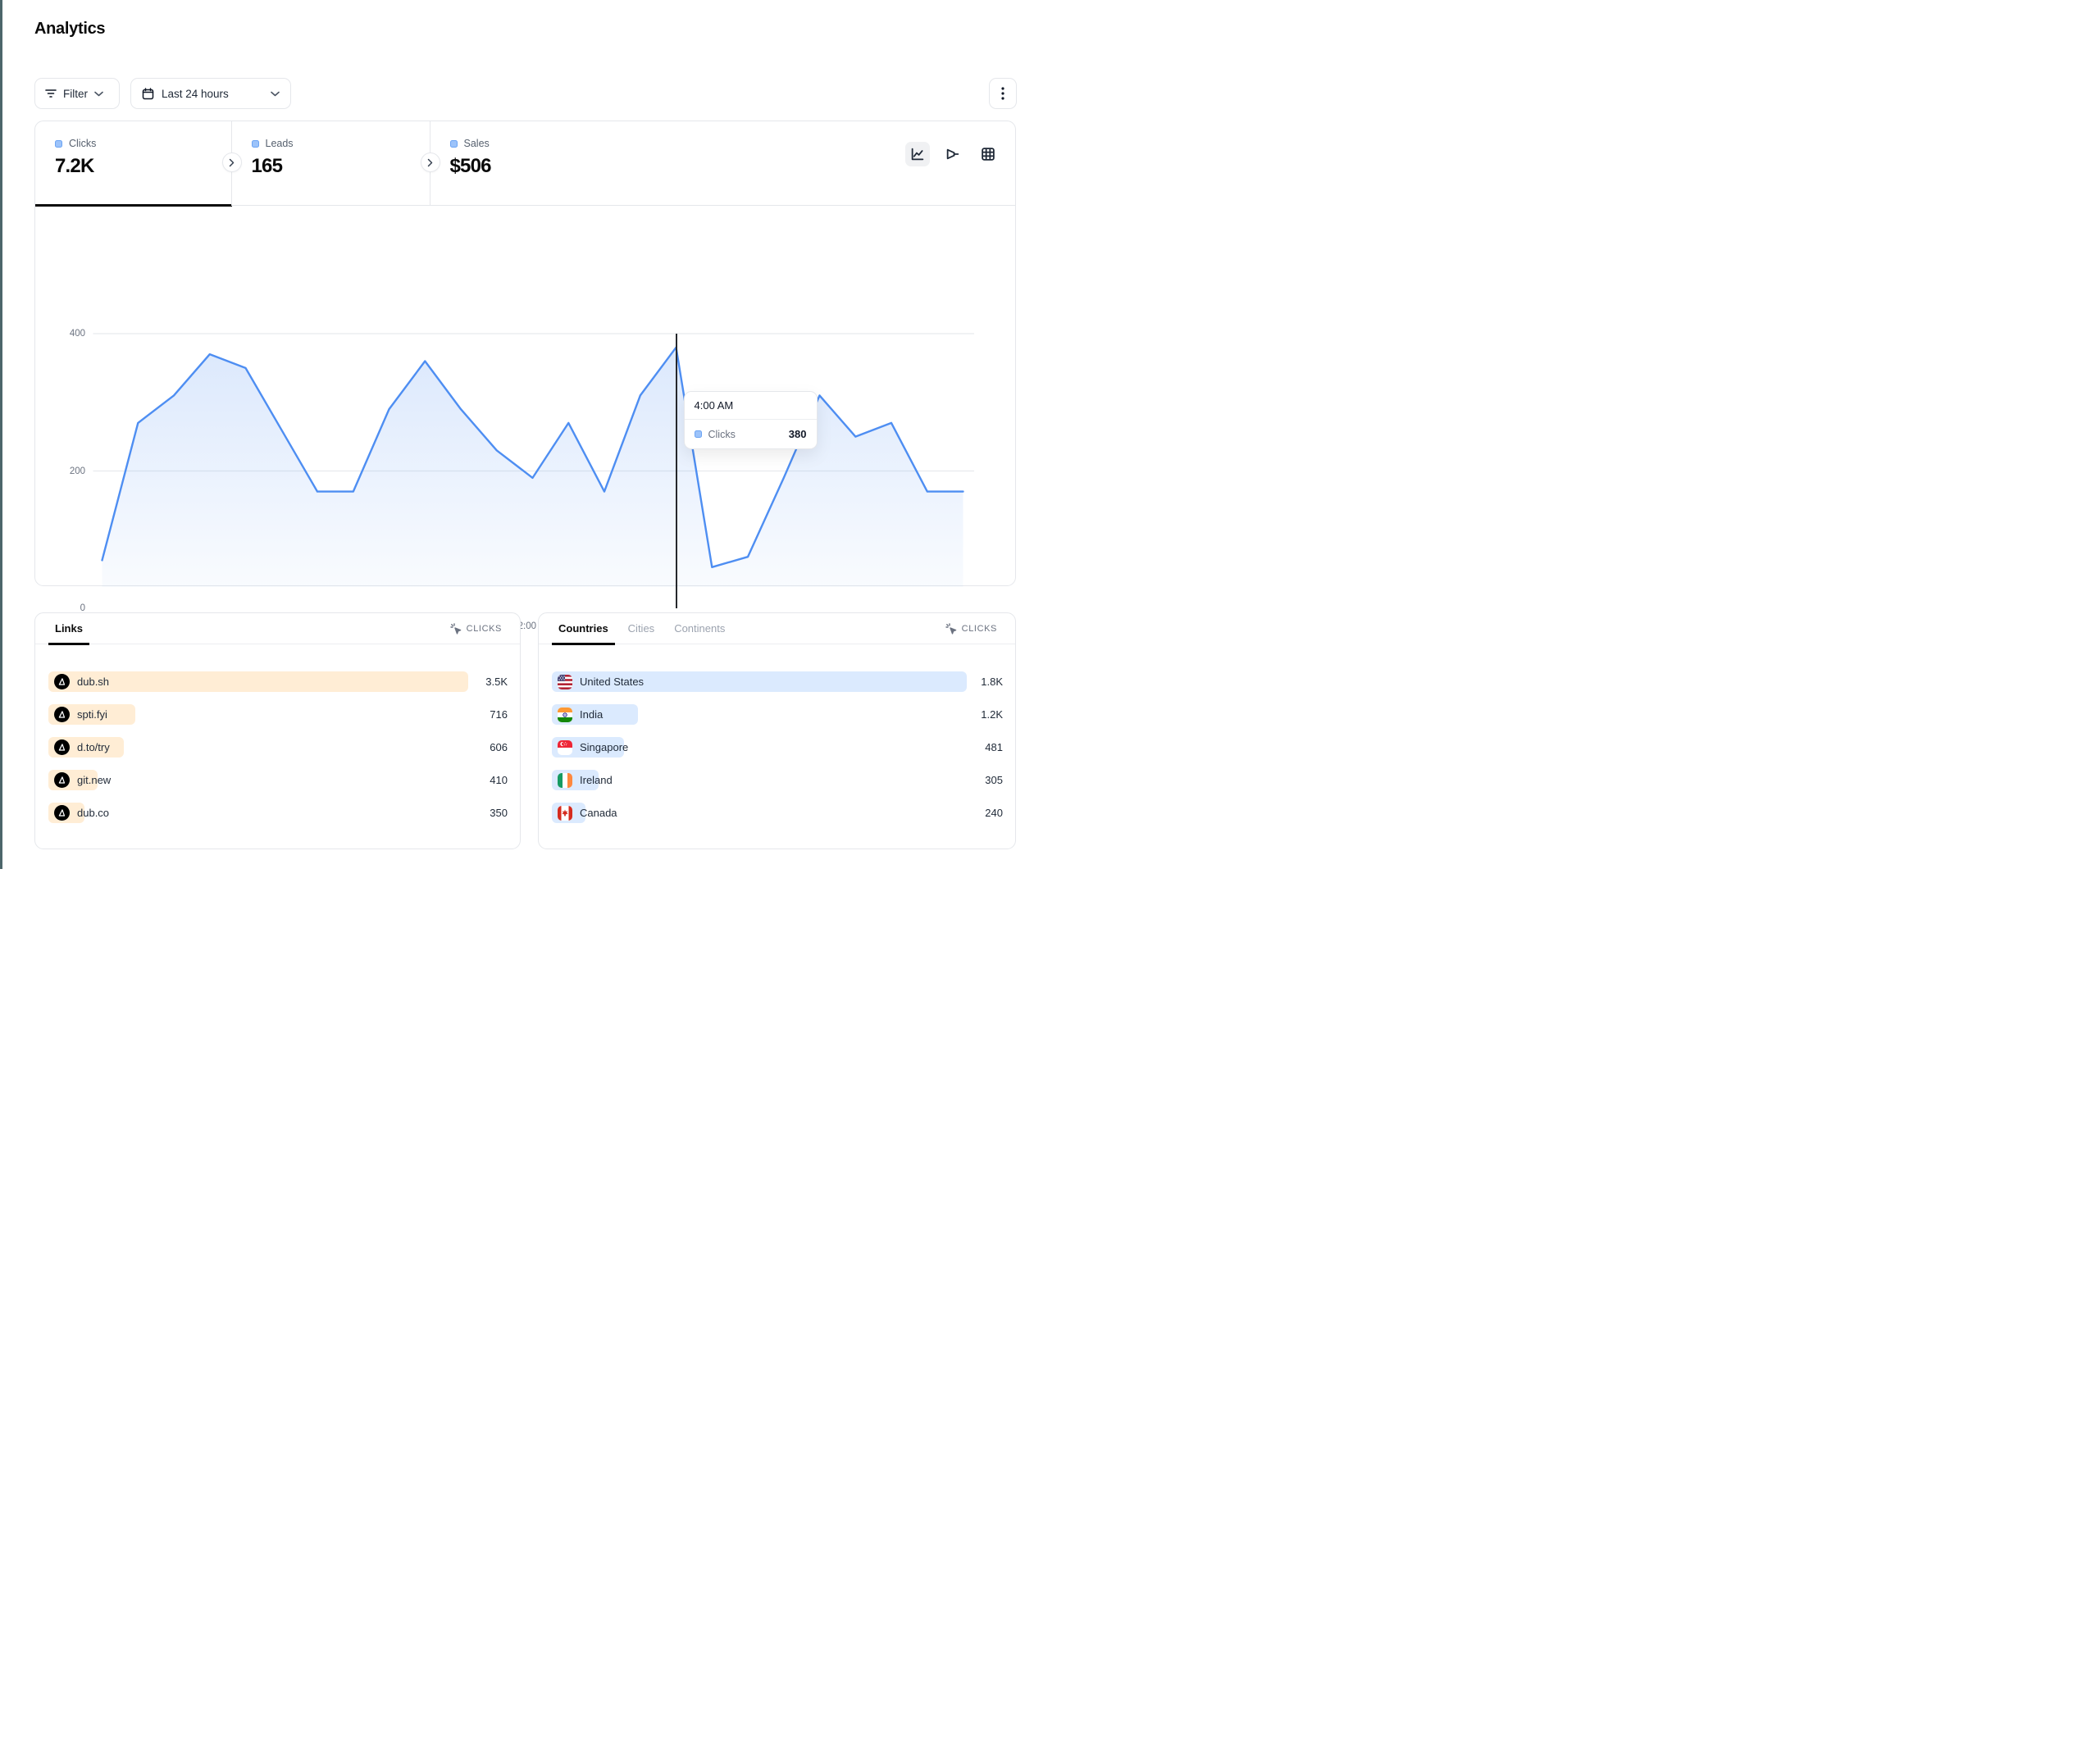 Image resolution: width=2100 pixels, height=1738 pixels. I want to click on stat-label: Clicks, so click(83, 143).